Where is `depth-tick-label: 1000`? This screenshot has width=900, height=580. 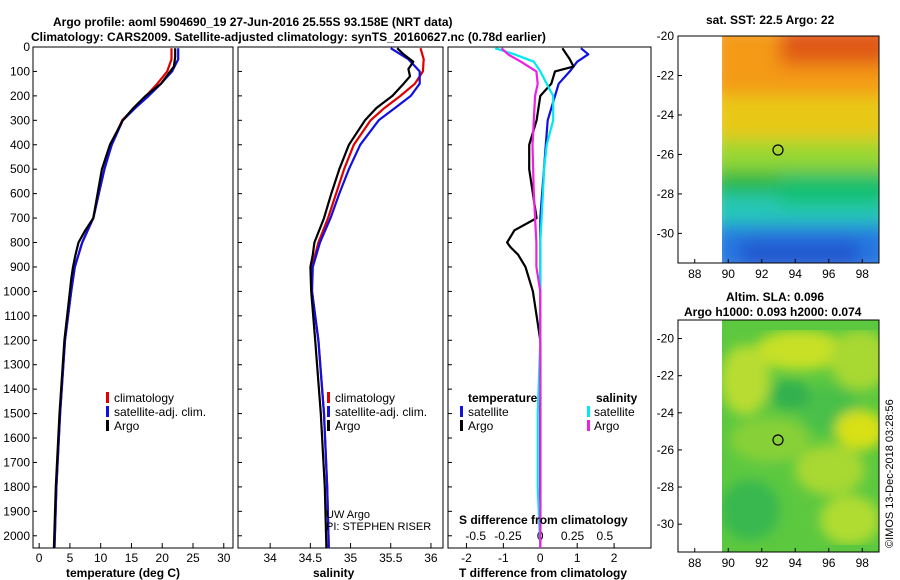
depth-tick-label: 1000 is located at coordinates (16, 291).